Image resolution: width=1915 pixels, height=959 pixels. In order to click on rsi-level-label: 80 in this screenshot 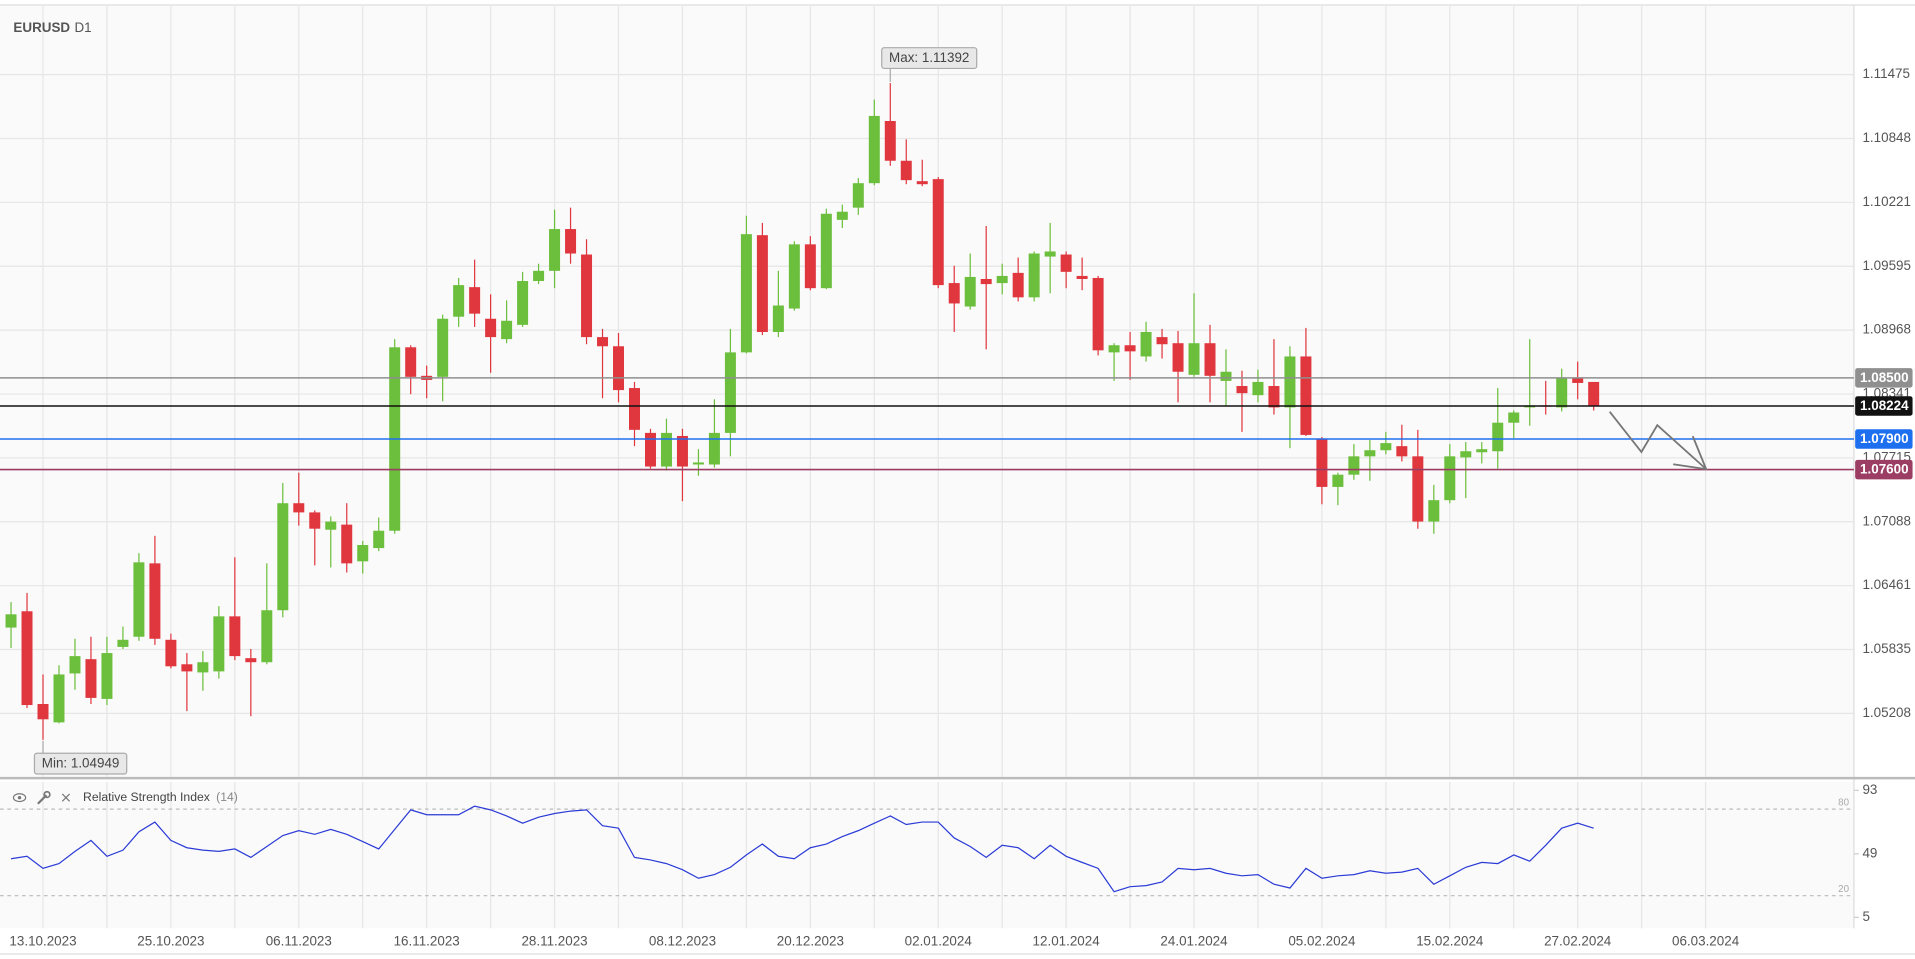, I will do `click(1843, 803)`.